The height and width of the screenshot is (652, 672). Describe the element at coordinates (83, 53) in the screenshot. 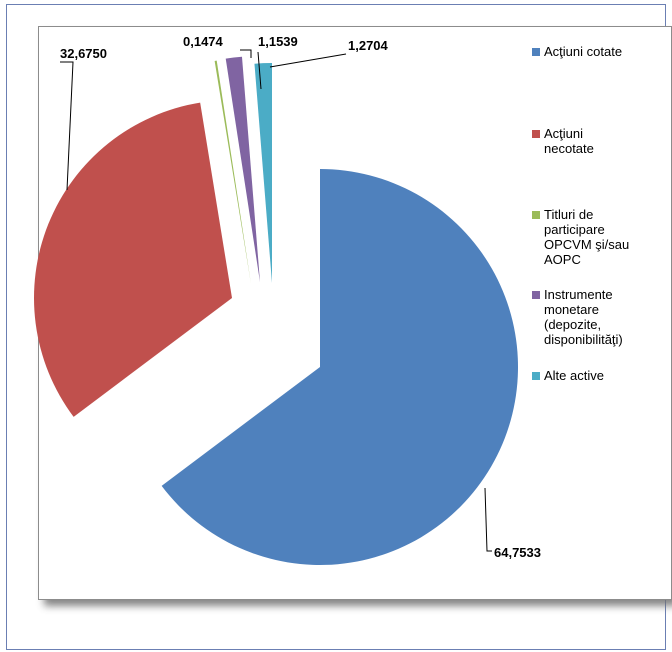

I see `data-label-actiuni-necotate: 32,6750` at that location.